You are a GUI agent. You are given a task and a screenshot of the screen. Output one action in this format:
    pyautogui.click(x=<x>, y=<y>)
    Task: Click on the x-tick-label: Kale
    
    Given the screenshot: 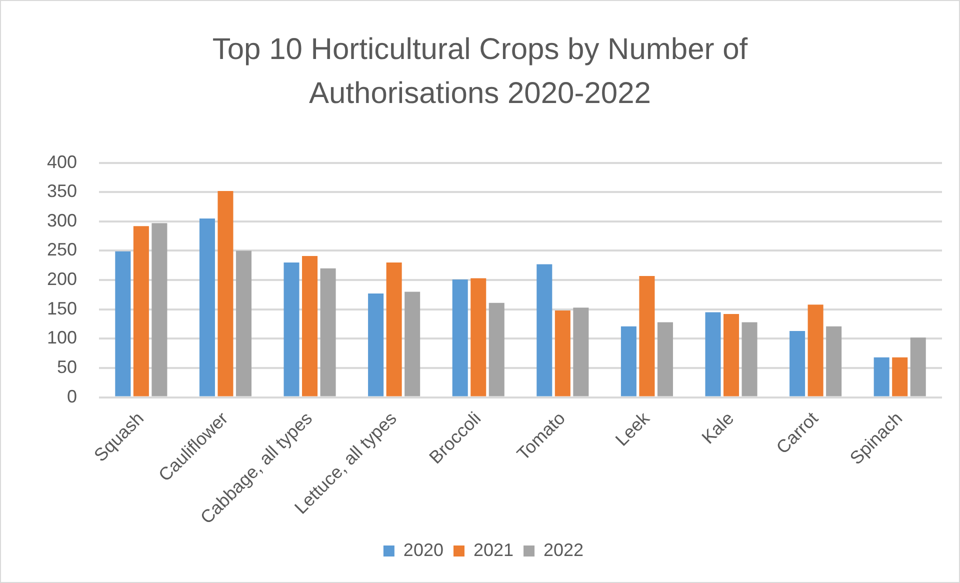 What is the action you would take?
    pyautogui.click(x=718, y=428)
    